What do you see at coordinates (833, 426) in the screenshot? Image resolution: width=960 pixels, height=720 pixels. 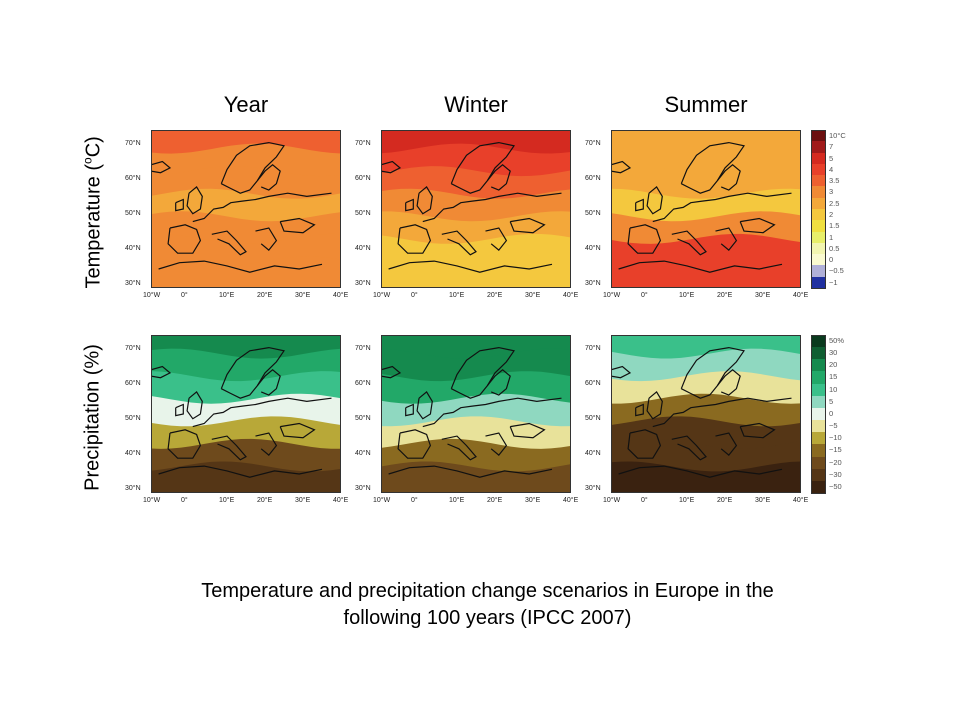 I see `precipitation-colorbar-label: −5` at bounding box center [833, 426].